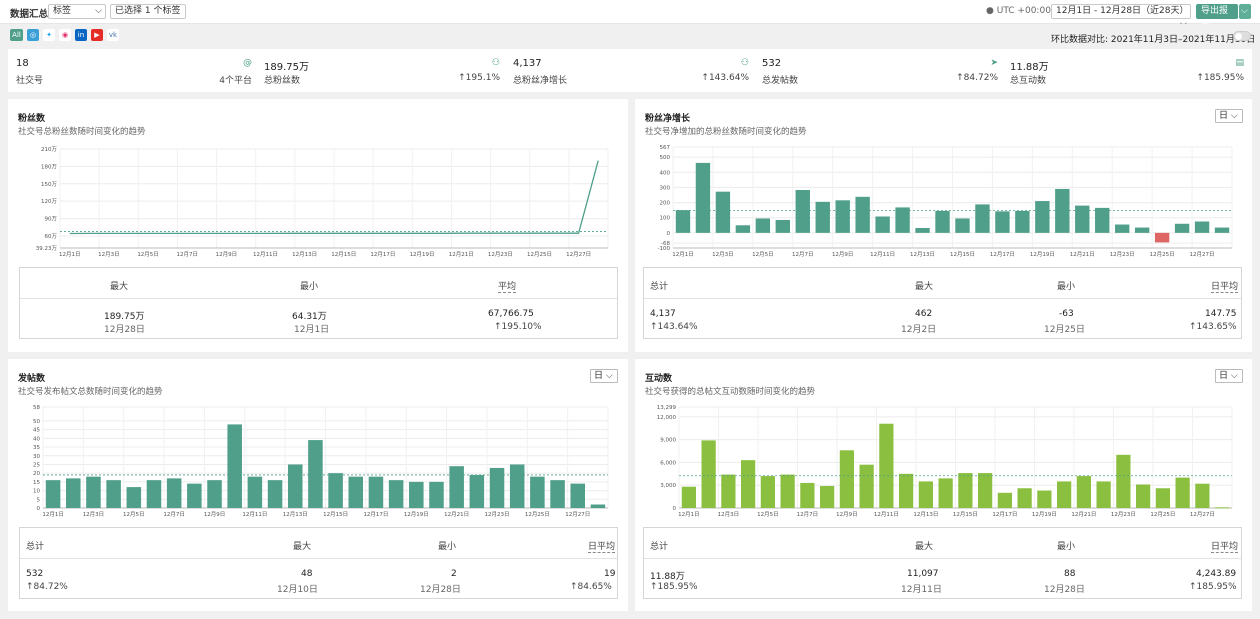  I want to click on stat-date: 12月25日, so click(1064, 330).